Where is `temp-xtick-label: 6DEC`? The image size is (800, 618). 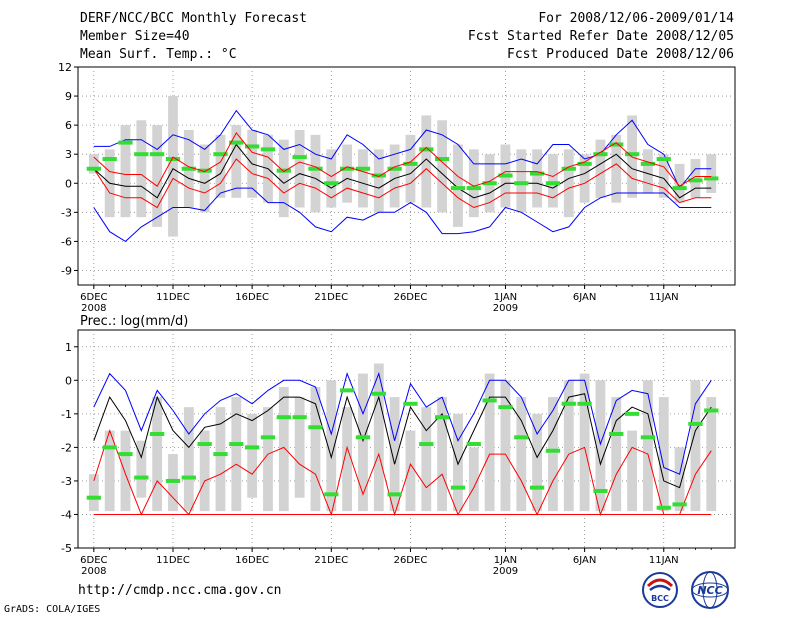 temp-xtick-label: 6DEC is located at coordinates (93, 297).